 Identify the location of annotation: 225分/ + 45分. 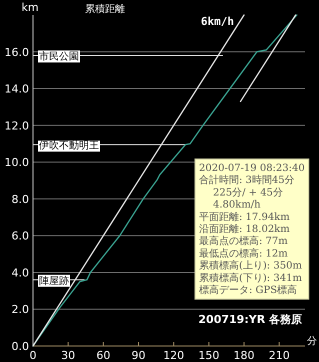
(248, 192).